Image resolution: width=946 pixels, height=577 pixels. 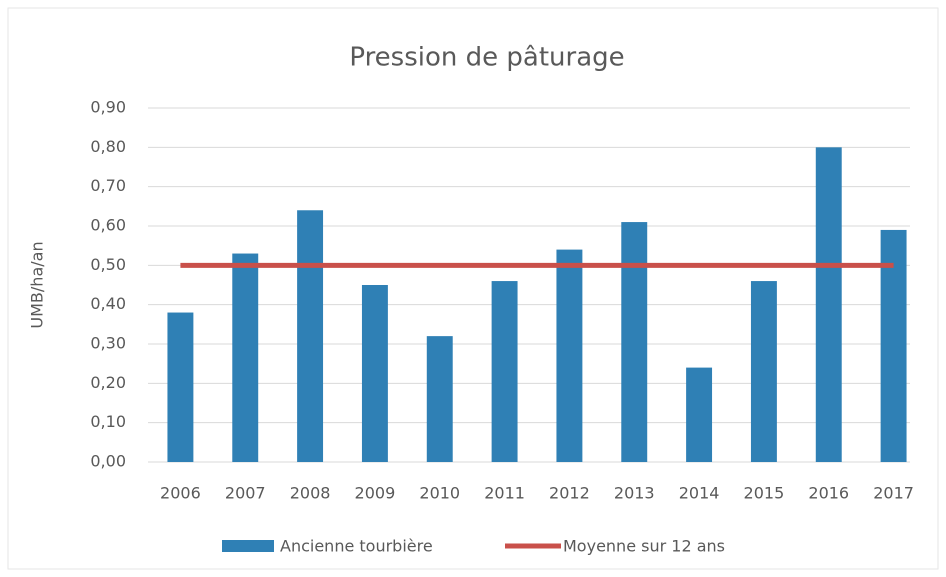 What do you see at coordinates (108, 225) in the screenshot?
I see `y-tick-label: 0,60` at bounding box center [108, 225].